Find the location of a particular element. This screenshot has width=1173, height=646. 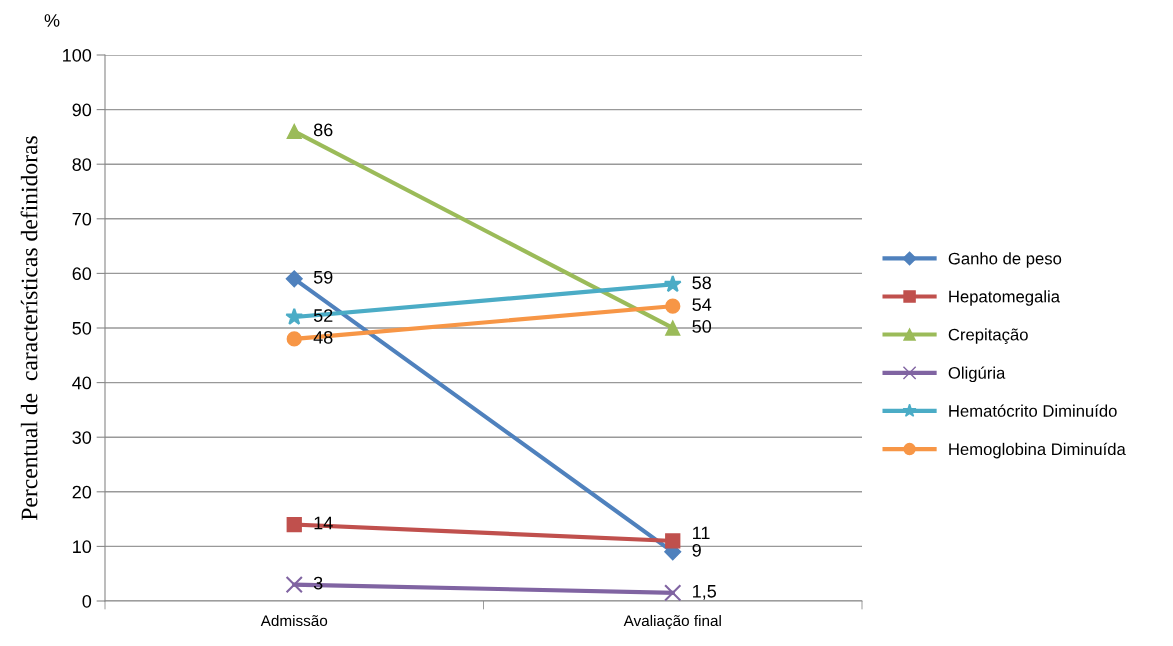

y-tick-label: 80 is located at coordinates (82, 164).